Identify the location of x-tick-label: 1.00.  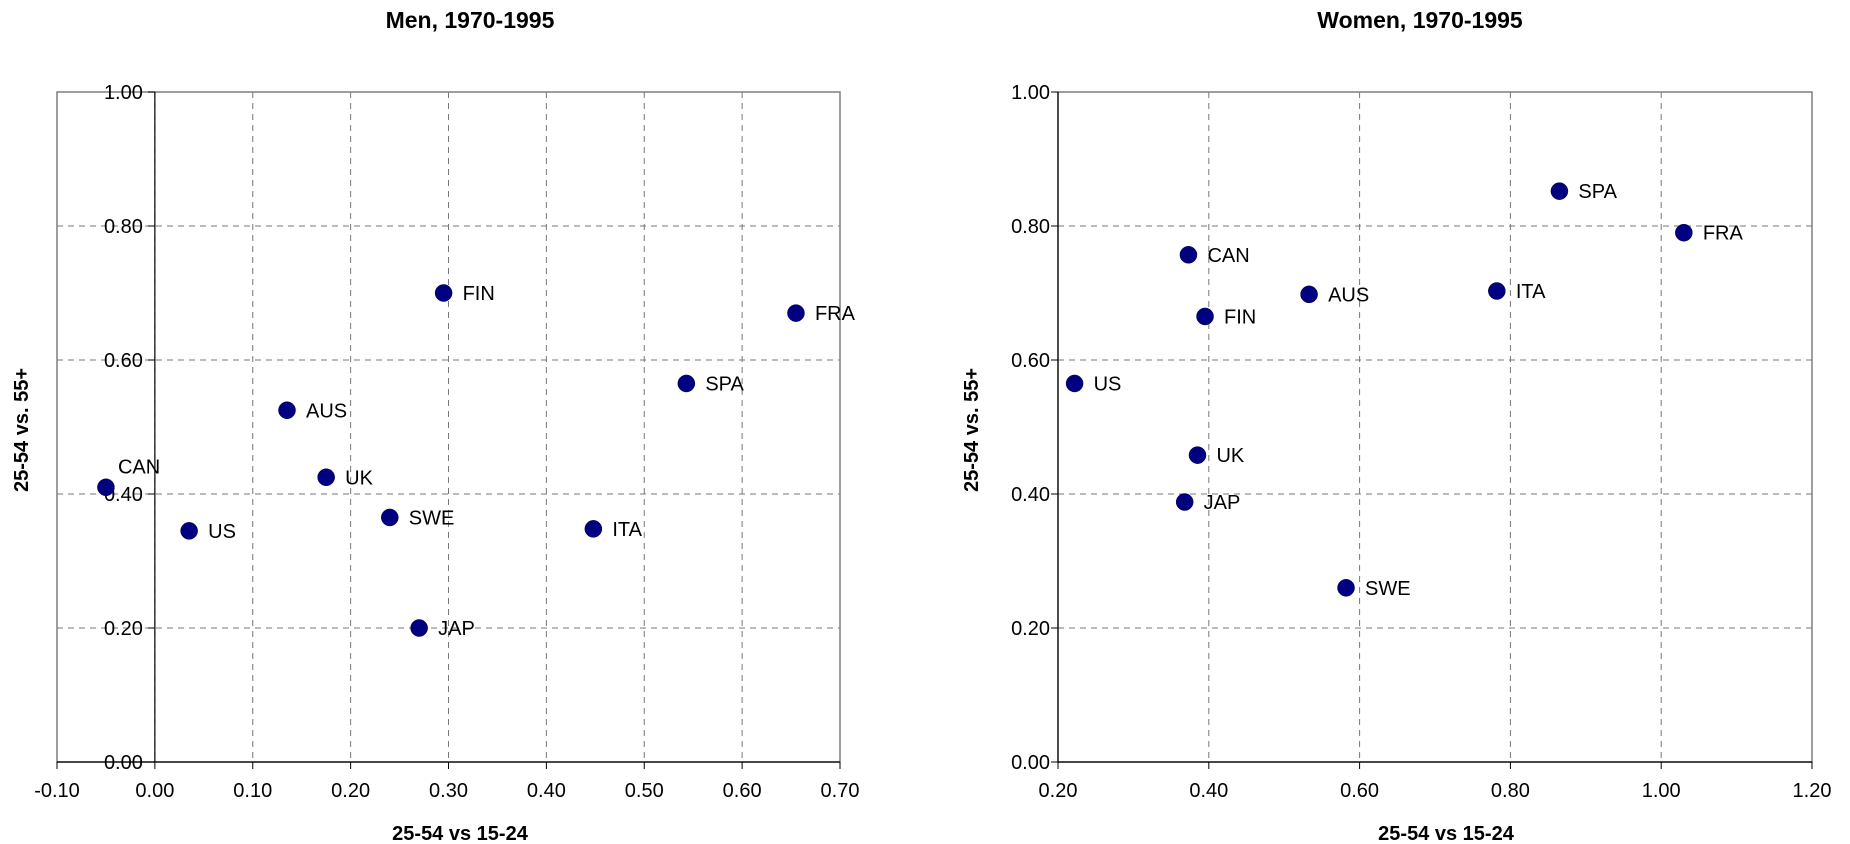
(1661, 791).